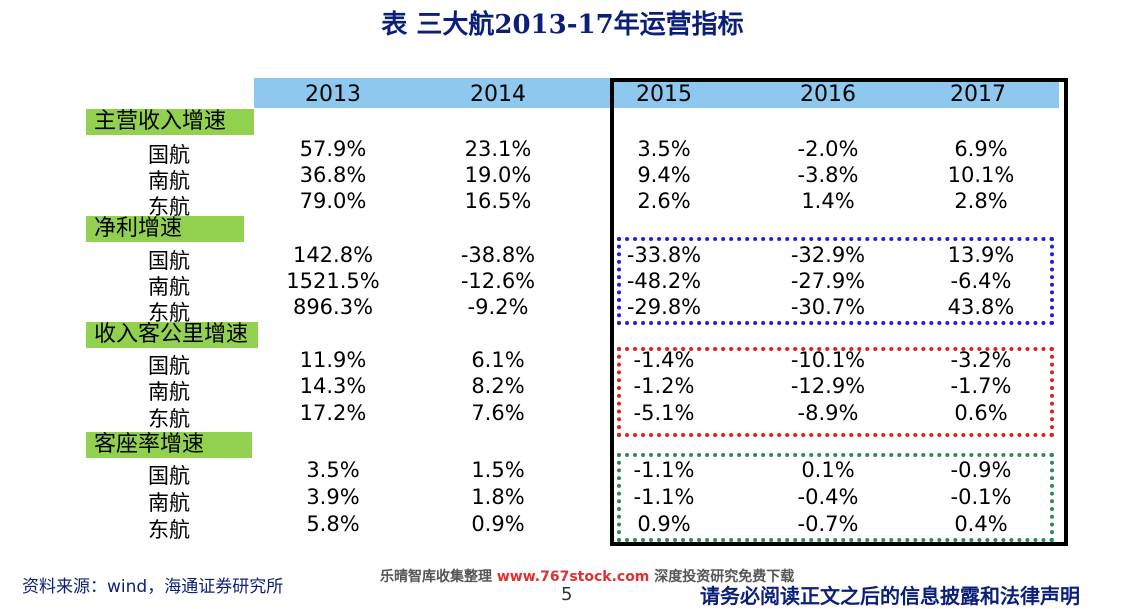 This screenshot has height=609, width=1125. I want to click on table-cell: 13.9%, so click(981, 255).